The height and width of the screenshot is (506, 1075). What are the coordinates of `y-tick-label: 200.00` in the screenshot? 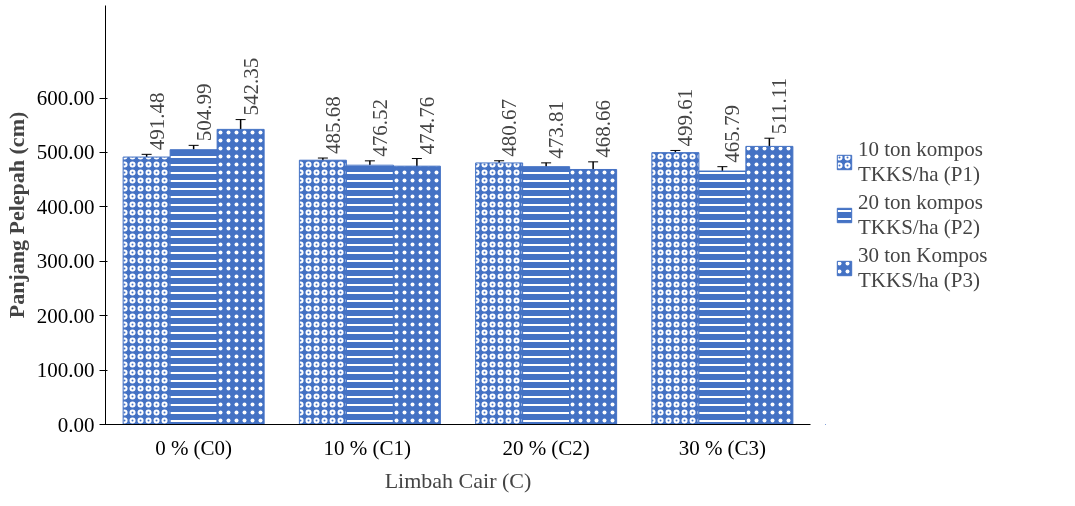 It's located at (65, 315).